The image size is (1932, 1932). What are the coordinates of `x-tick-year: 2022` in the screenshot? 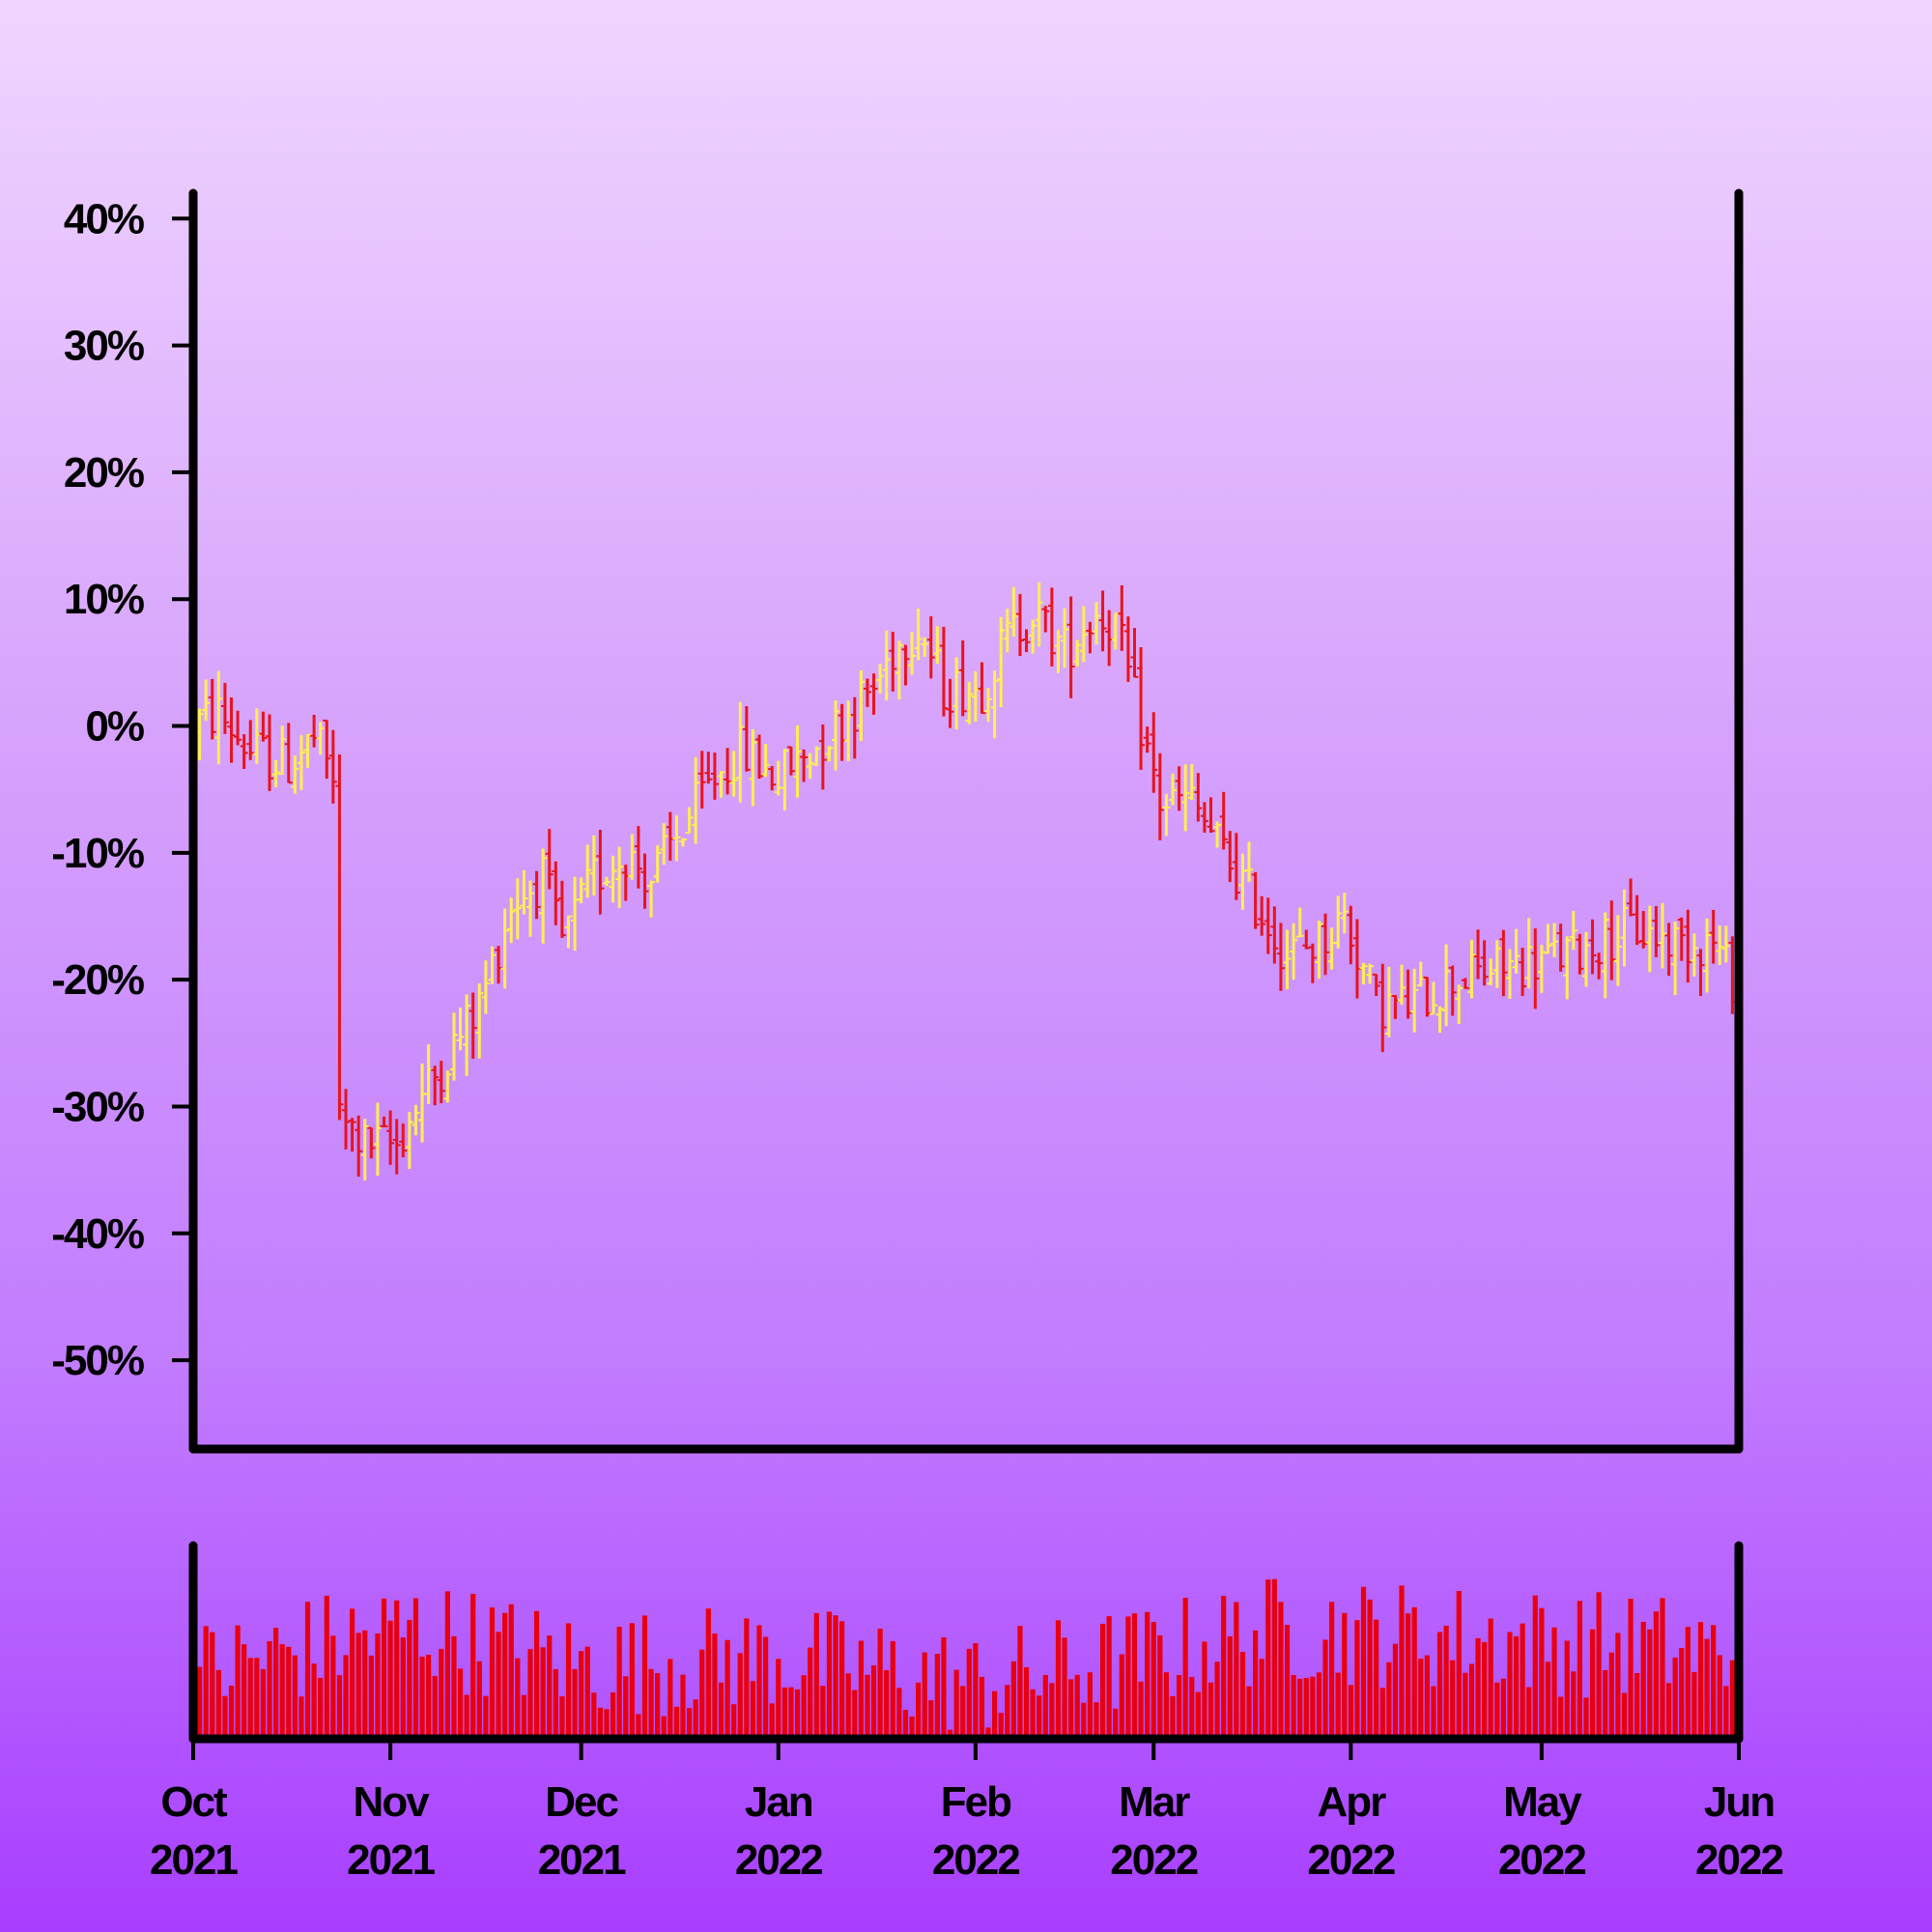 It's located at (1350, 1860).